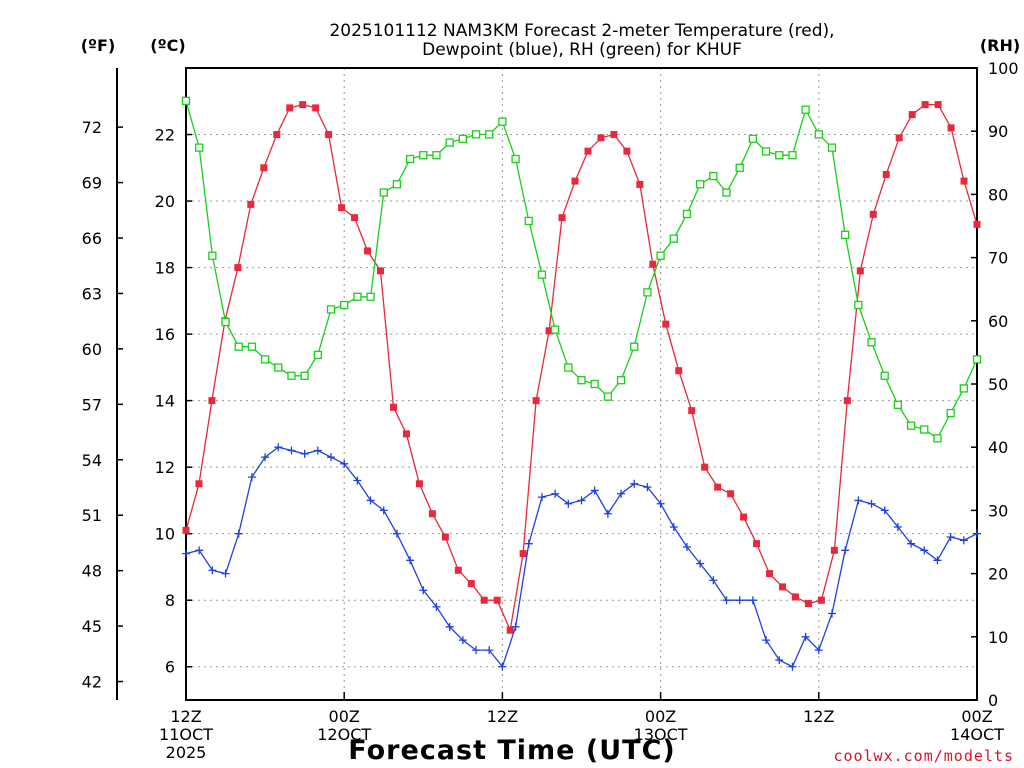  I want to click on fahrenheit-tick-label: 42, so click(92, 682).